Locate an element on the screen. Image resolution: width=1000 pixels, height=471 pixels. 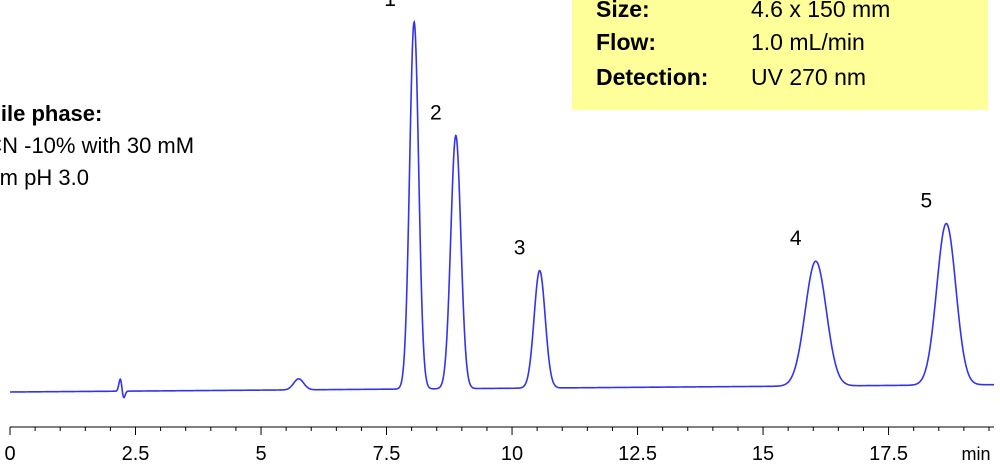
peak-label-1: 1 is located at coordinates (390, 5).